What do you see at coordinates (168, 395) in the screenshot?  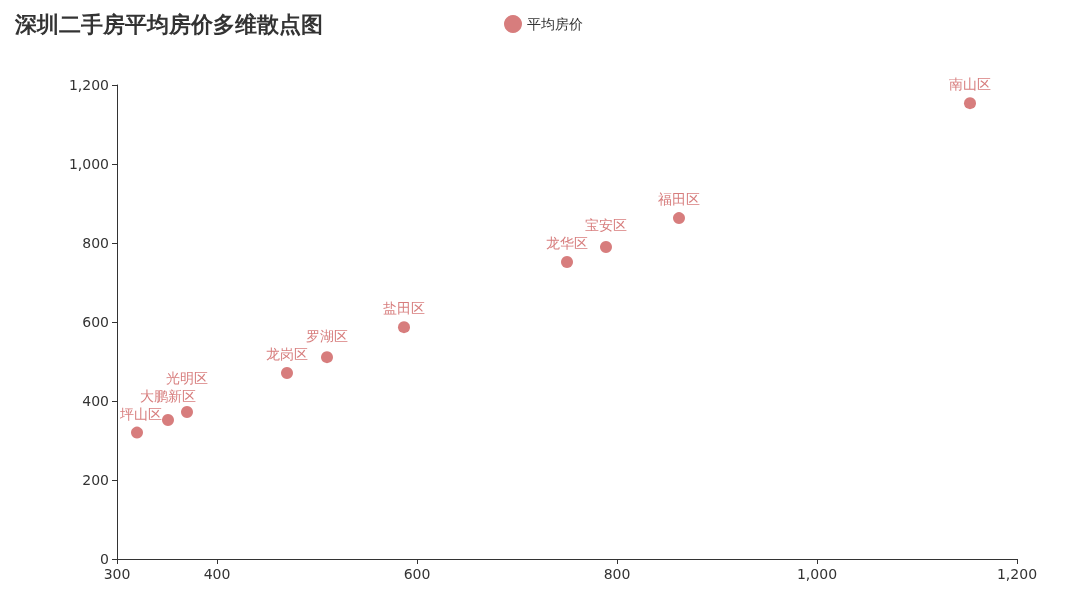 I see `annotation: 大鹏新区` at bounding box center [168, 395].